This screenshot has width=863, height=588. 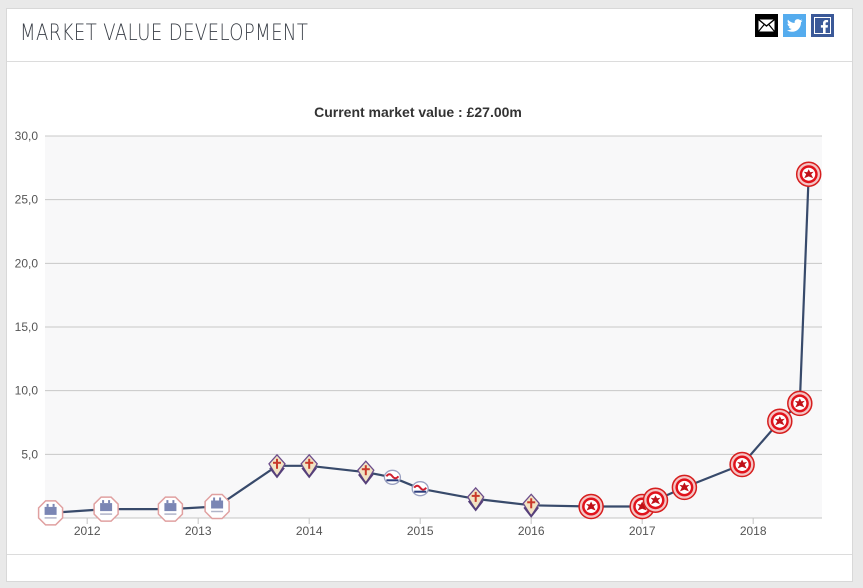 I want to click on facebook-share-button, so click(x=822, y=25).